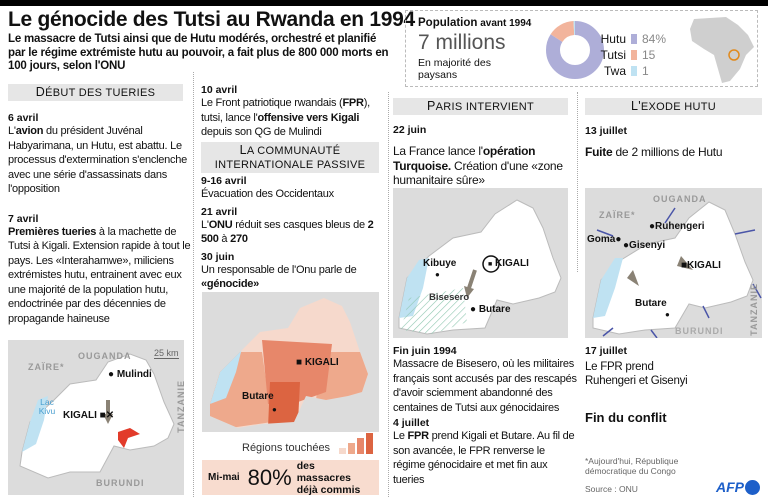 The image size is (768, 502). What do you see at coordinates (454, 69) in the screenshot?
I see `population-note: En majorité des paysans` at bounding box center [454, 69].